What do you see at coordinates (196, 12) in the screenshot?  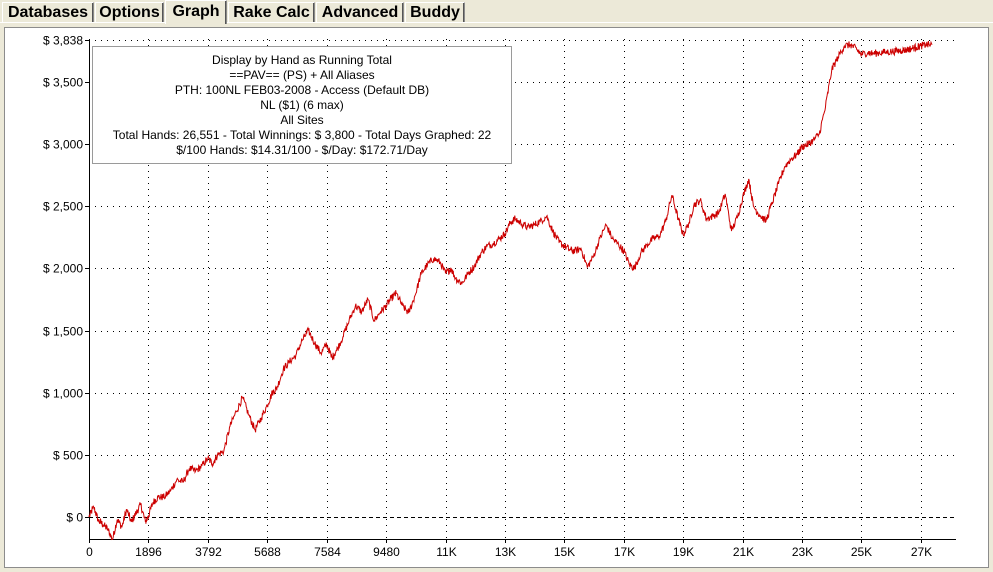 I see `tab-graph: Graph` at bounding box center [196, 12].